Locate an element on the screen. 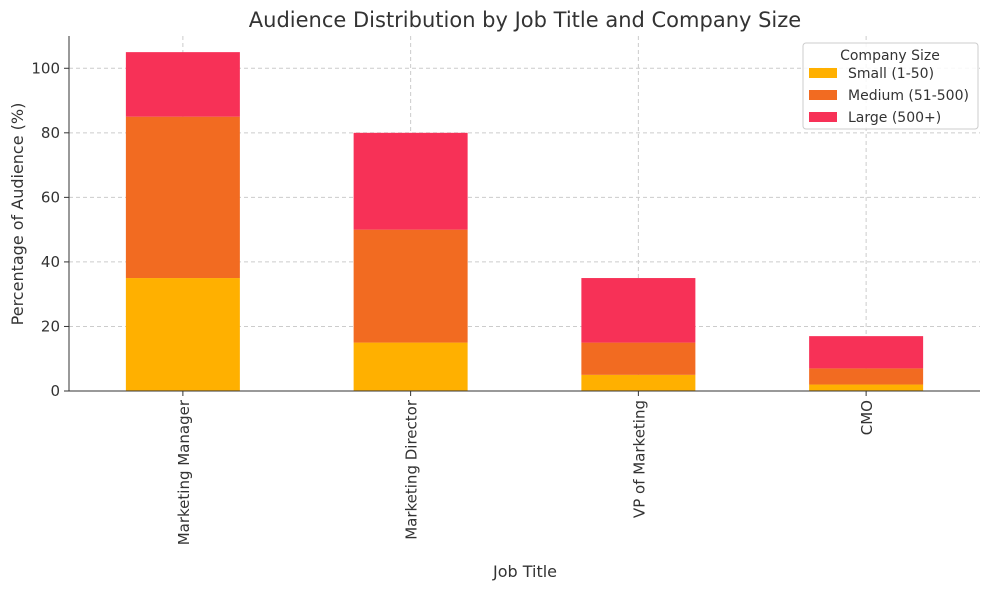  x-axis-label: Job Title is located at coordinates (524, 571).